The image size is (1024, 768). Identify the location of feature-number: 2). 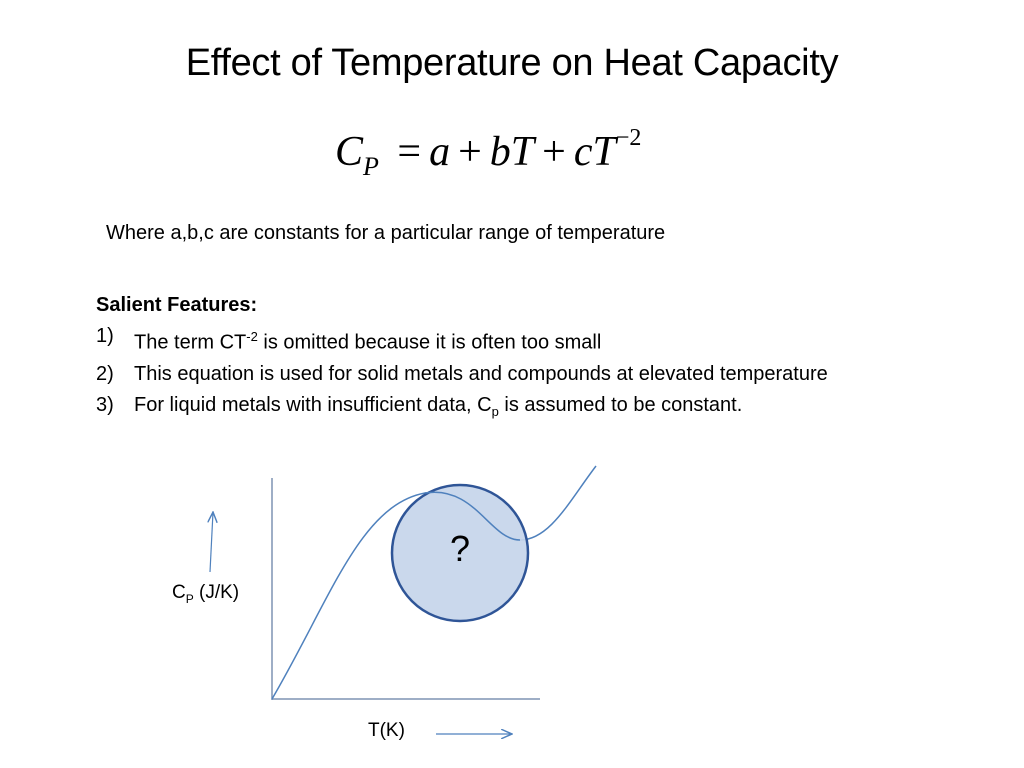
(105, 373).